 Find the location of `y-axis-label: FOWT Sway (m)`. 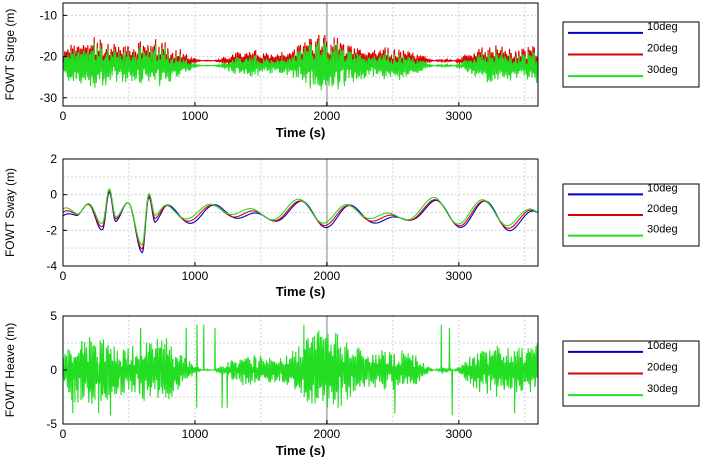

y-axis-label: FOWT Sway (m) is located at coordinates (10, 212).